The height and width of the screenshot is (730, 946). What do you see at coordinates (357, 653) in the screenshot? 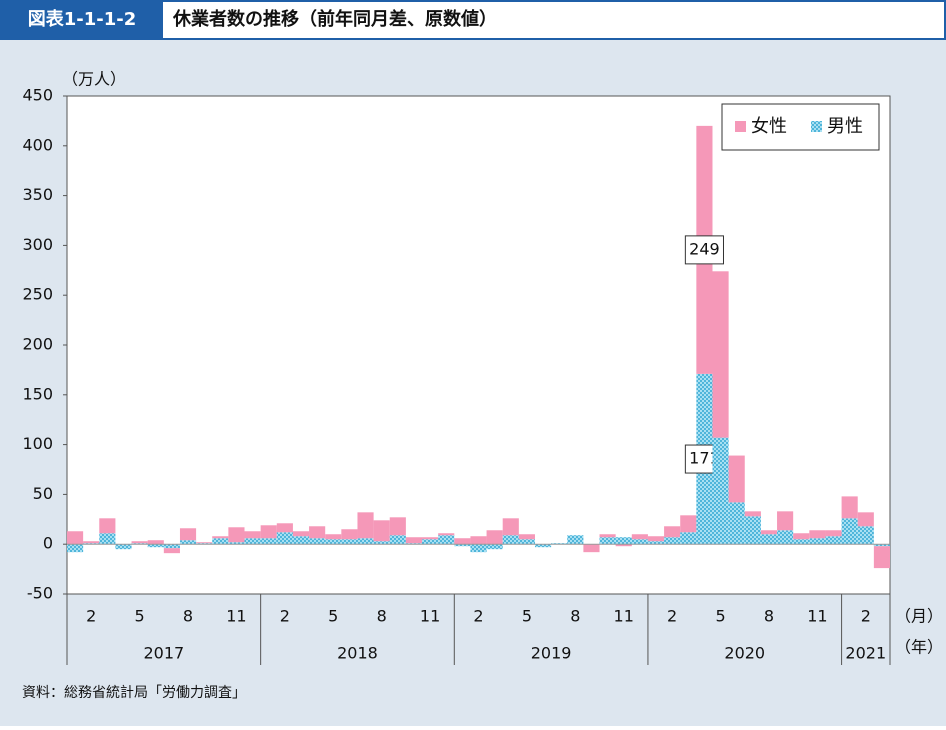
I see `year-label: 2018` at bounding box center [357, 653].